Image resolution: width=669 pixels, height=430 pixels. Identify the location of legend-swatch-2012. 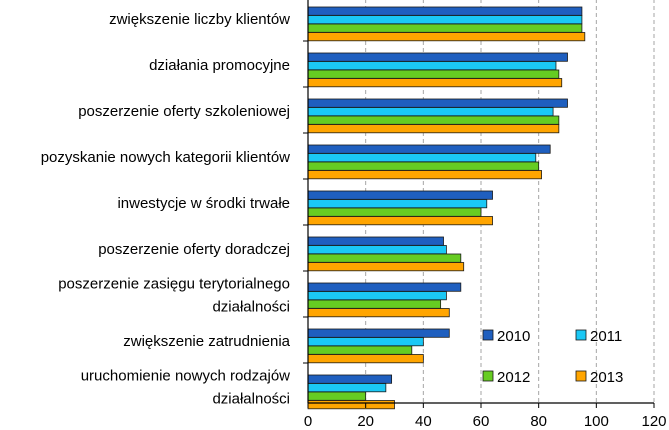
(488, 376).